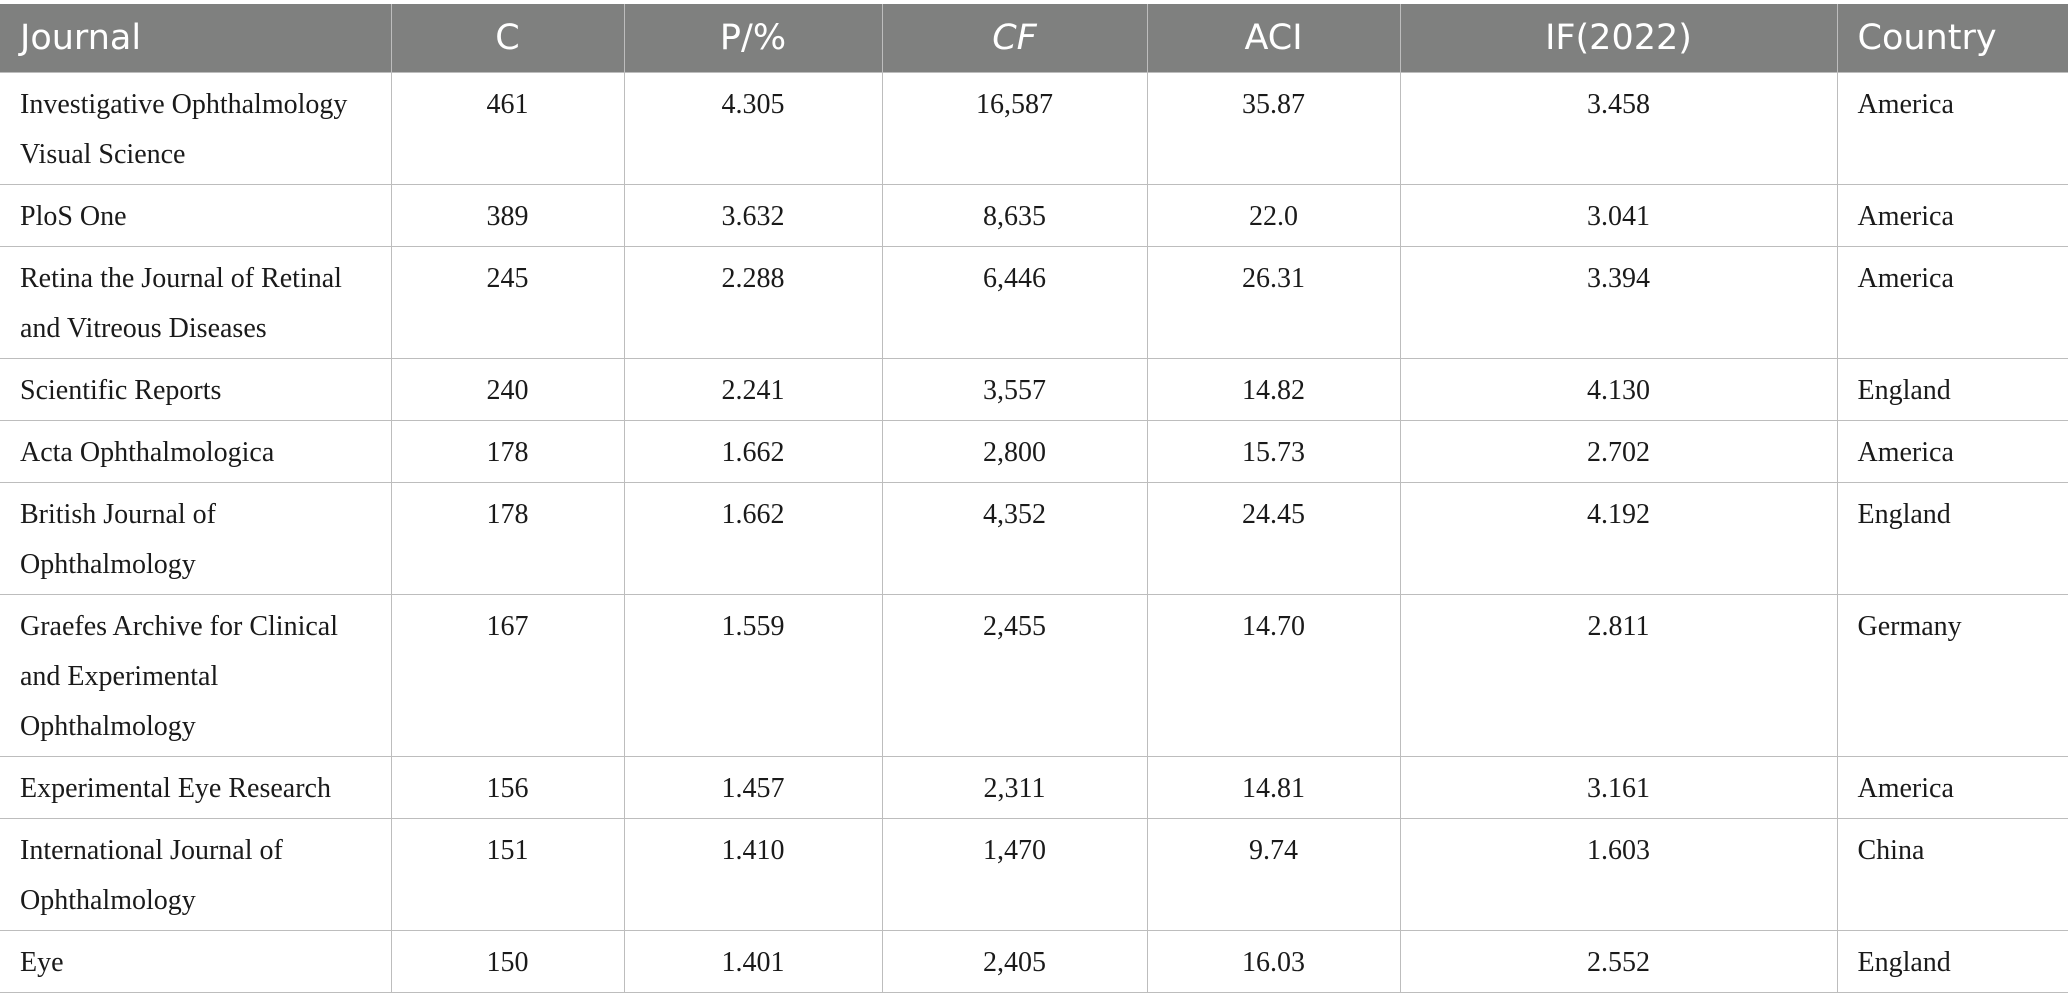 Image resolution: width=2068 pixels, height=1002 pixels. Describe the element at coordinates (1014, 38) in the screenshot. I see `header-cf: CF` at that location.